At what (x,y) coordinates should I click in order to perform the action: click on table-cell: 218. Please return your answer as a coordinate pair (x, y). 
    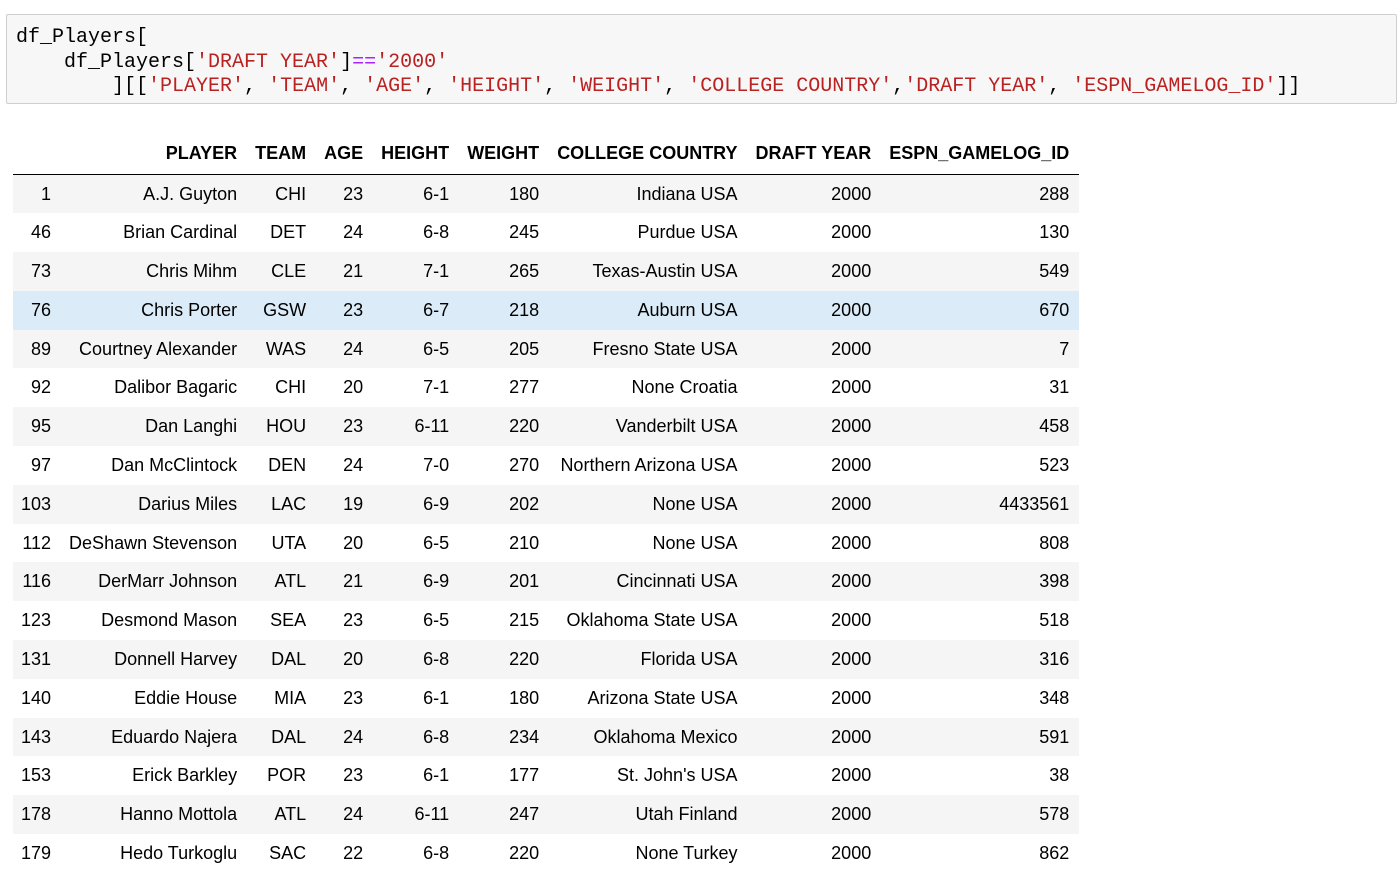
    Looking at the image, I should click on (524, 309).